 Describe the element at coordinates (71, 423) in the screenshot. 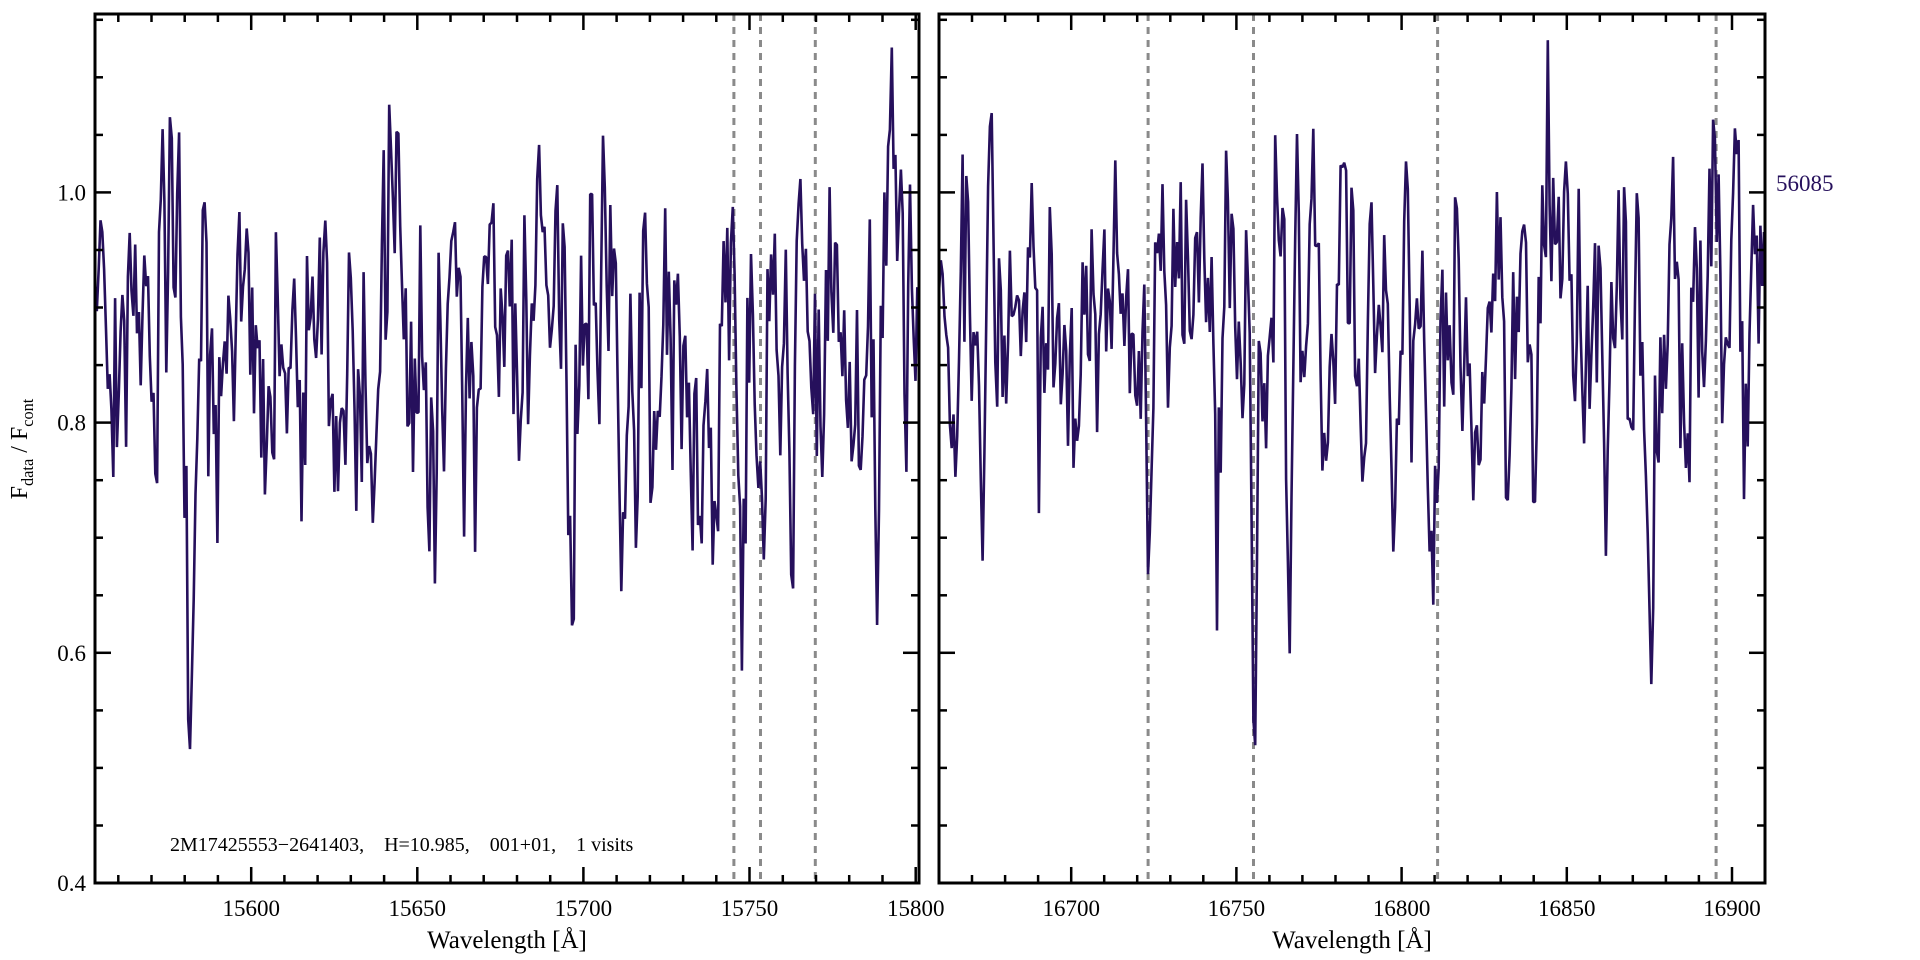

I see `y-tick-label: 0.8` at that location.